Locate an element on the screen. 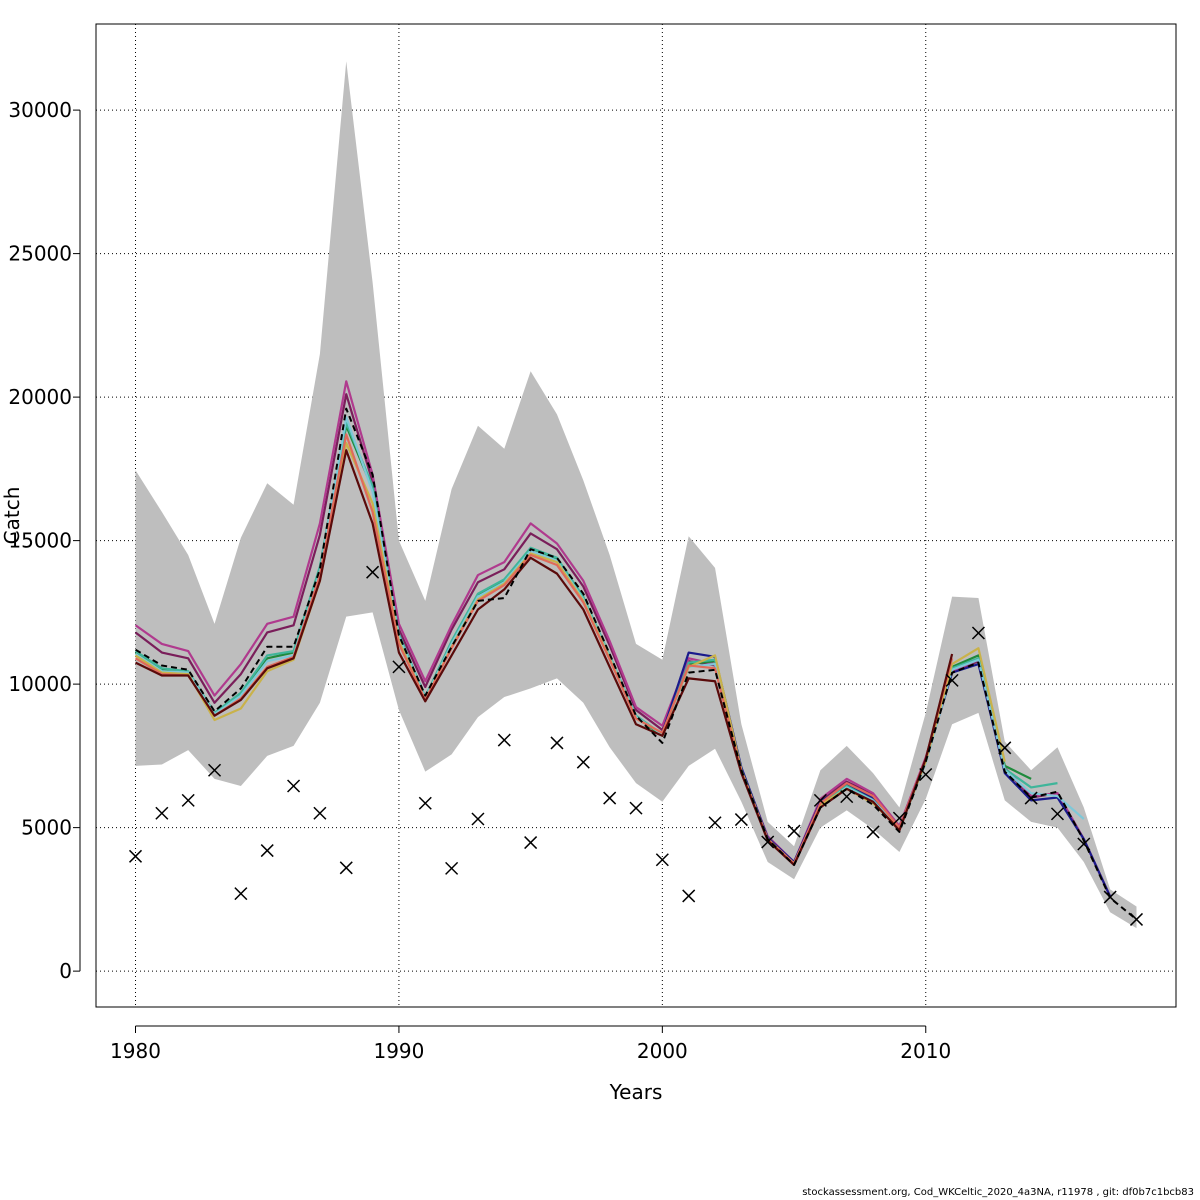 The image size is (1200, 1200). observation-point-2000 is located at coordinates (662, 860).